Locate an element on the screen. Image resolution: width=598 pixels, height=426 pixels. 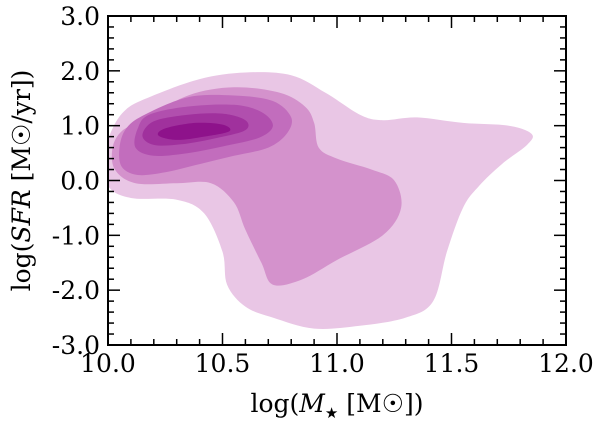
y-tick-label: -2.0 is located at coordinates (76, 290).